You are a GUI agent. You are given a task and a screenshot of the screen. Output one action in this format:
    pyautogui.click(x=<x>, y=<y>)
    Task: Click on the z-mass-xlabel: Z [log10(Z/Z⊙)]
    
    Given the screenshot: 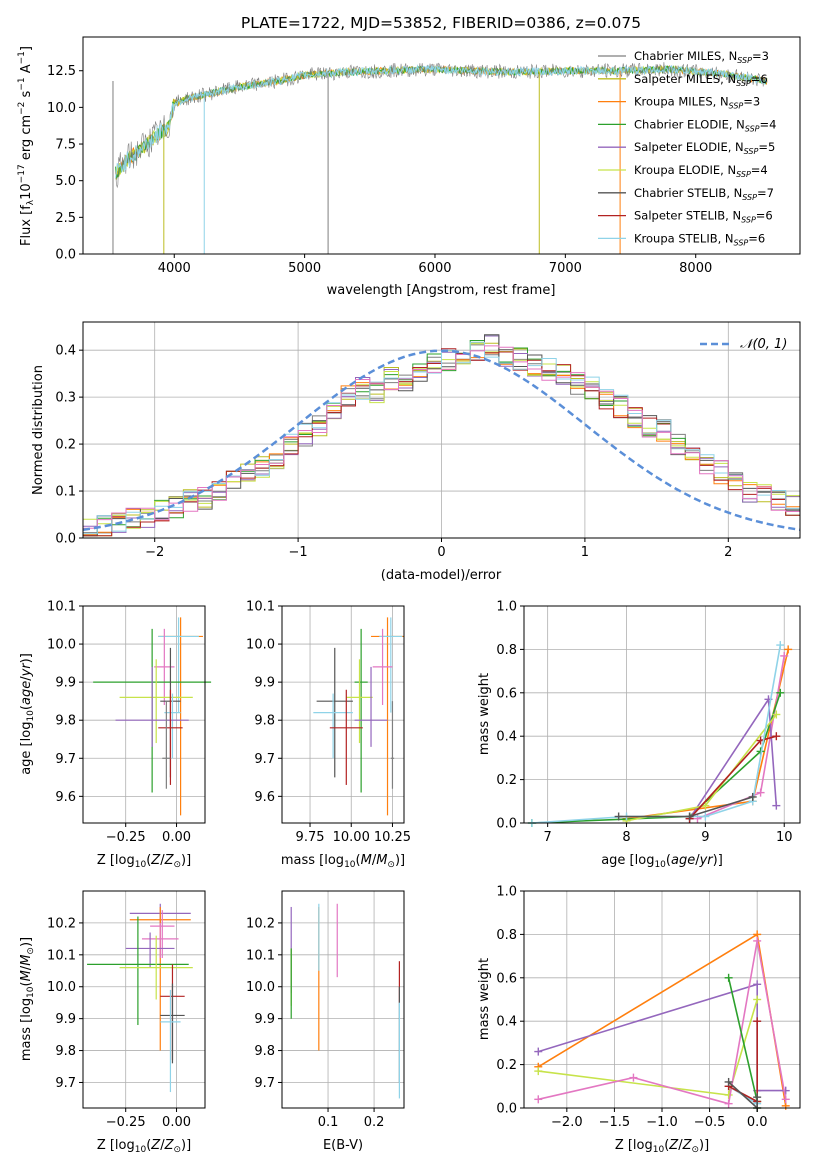 What is the action you would take?
    pyautogui.click(x=144, y=1146)
    